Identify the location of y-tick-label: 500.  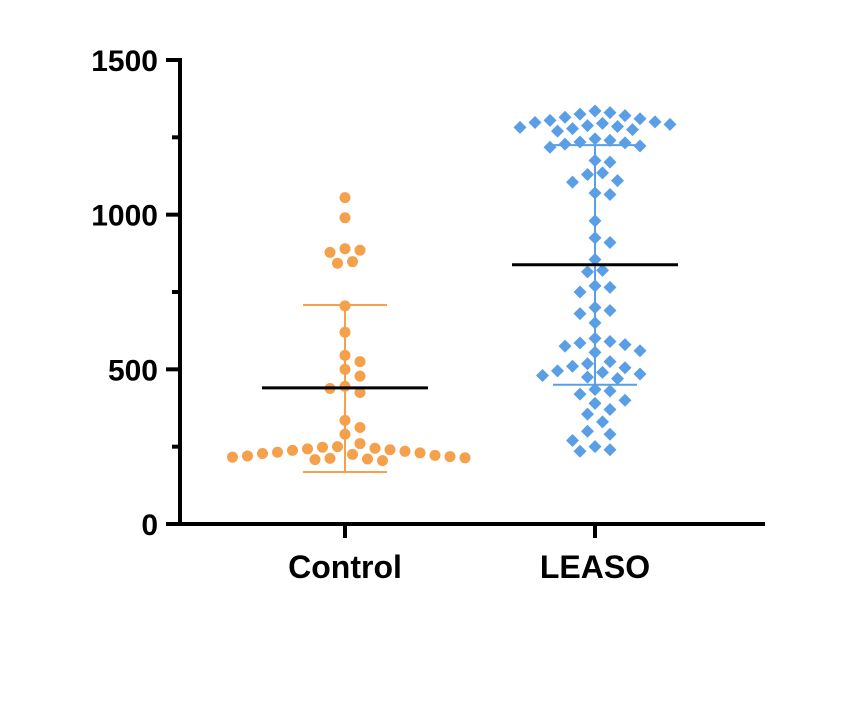
(133, 370).